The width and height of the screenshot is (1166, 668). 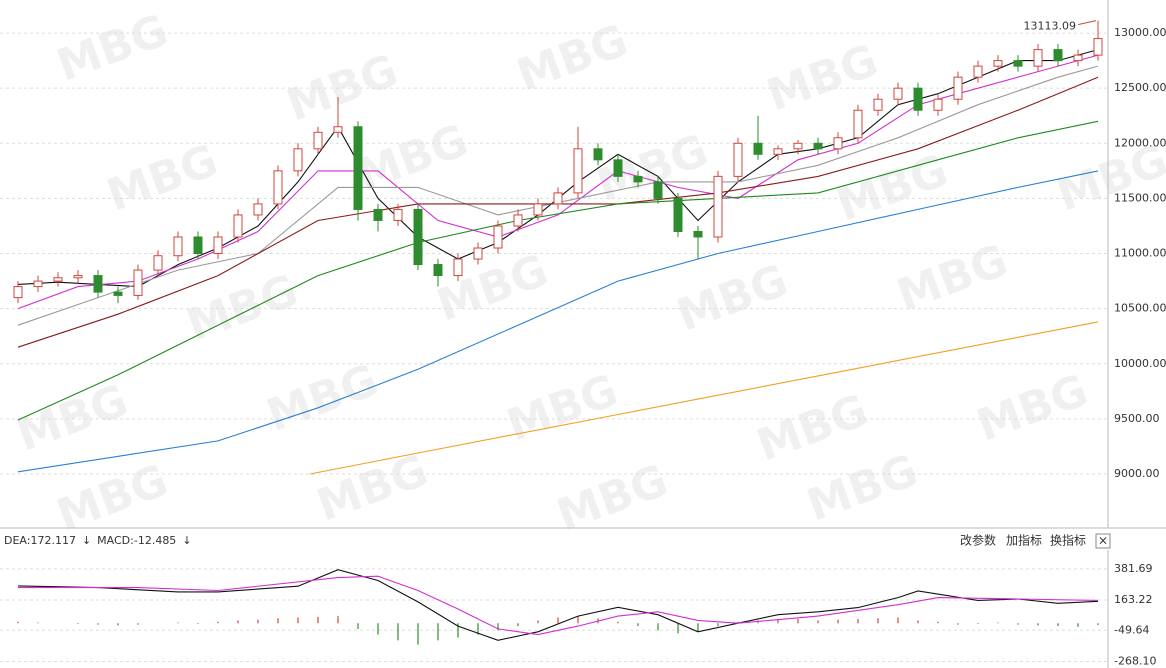 I want to click on y-tick-label: 10500.00, so click(x=1140, y=308).